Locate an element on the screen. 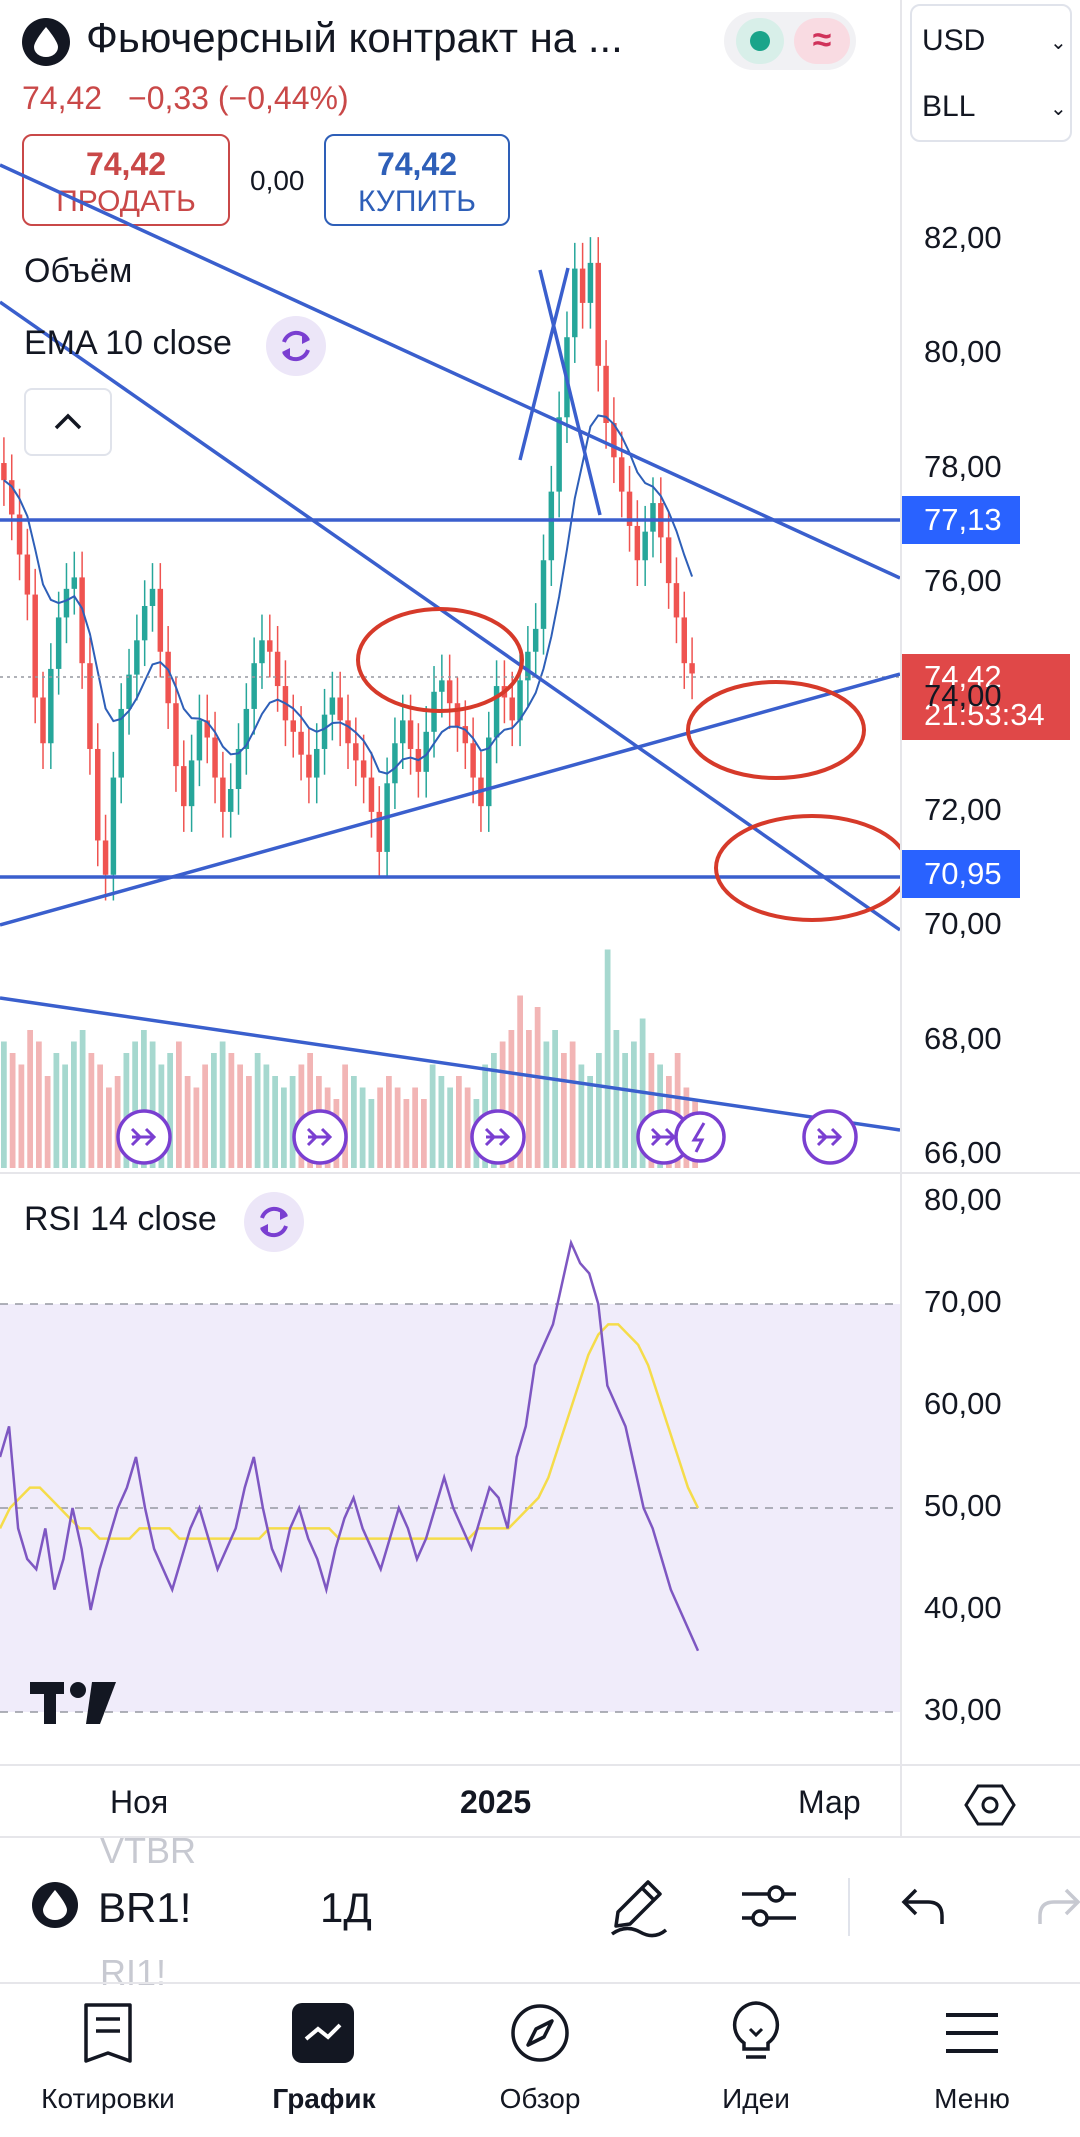  buy-label: КУПИТЬ is located at coordinates (416, 201).